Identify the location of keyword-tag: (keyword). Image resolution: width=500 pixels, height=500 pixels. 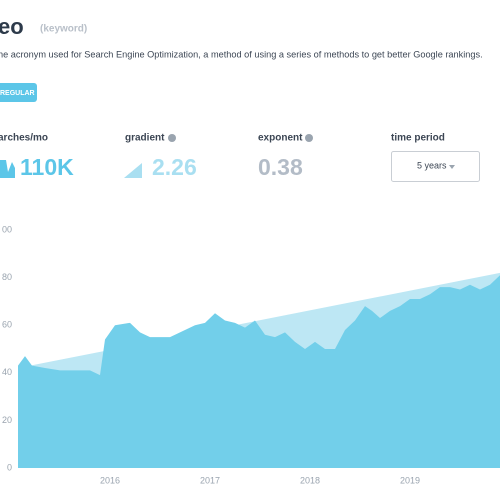
(63, 29).